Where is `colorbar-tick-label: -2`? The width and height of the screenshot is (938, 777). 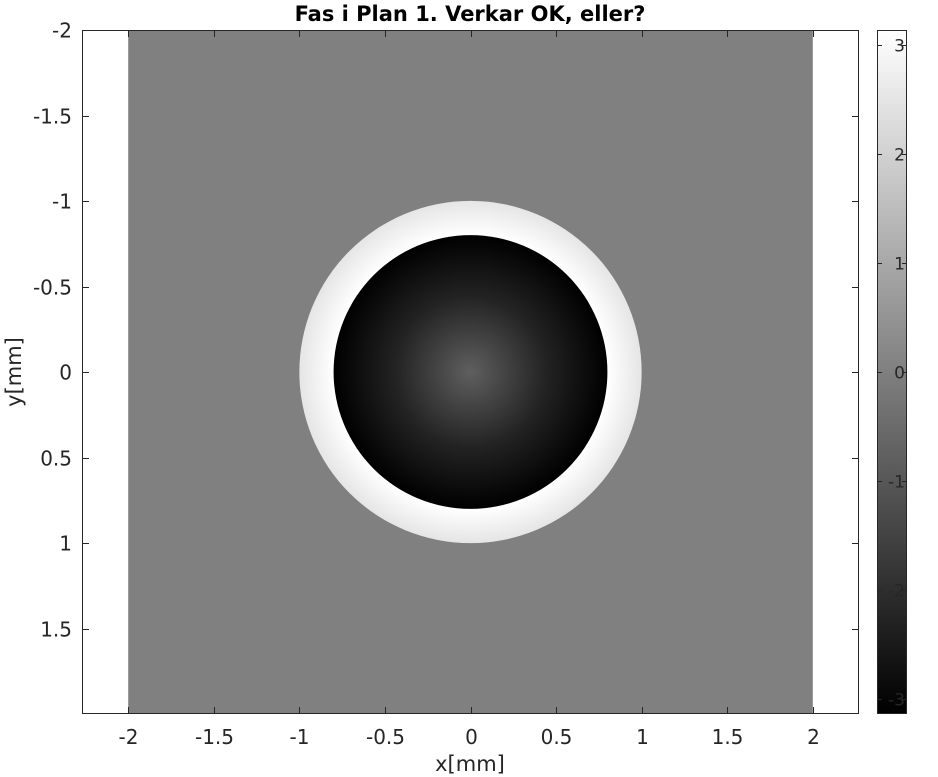 colorbar-tick-label: -2 is located at coordinates (896, 592).